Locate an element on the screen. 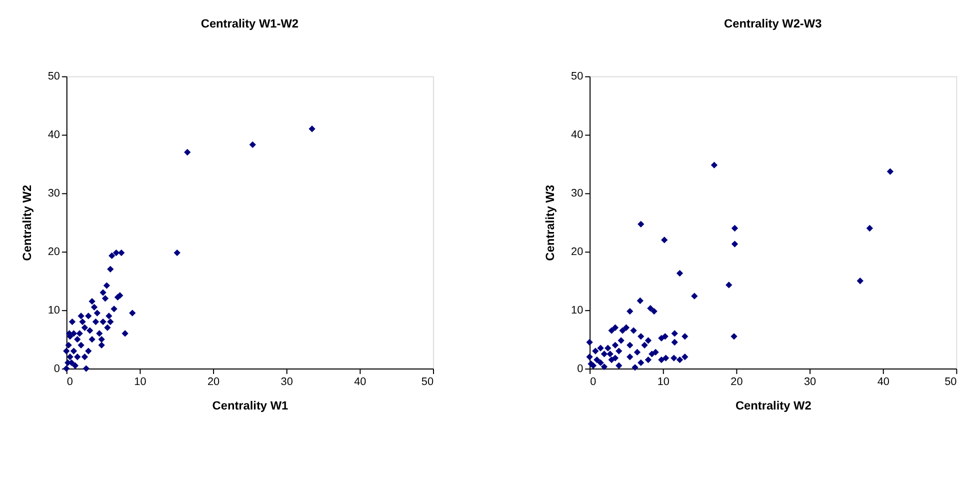 The image size is (977, 490). y-axis-title: Centrality W3 is located at coordinates (550, 222).